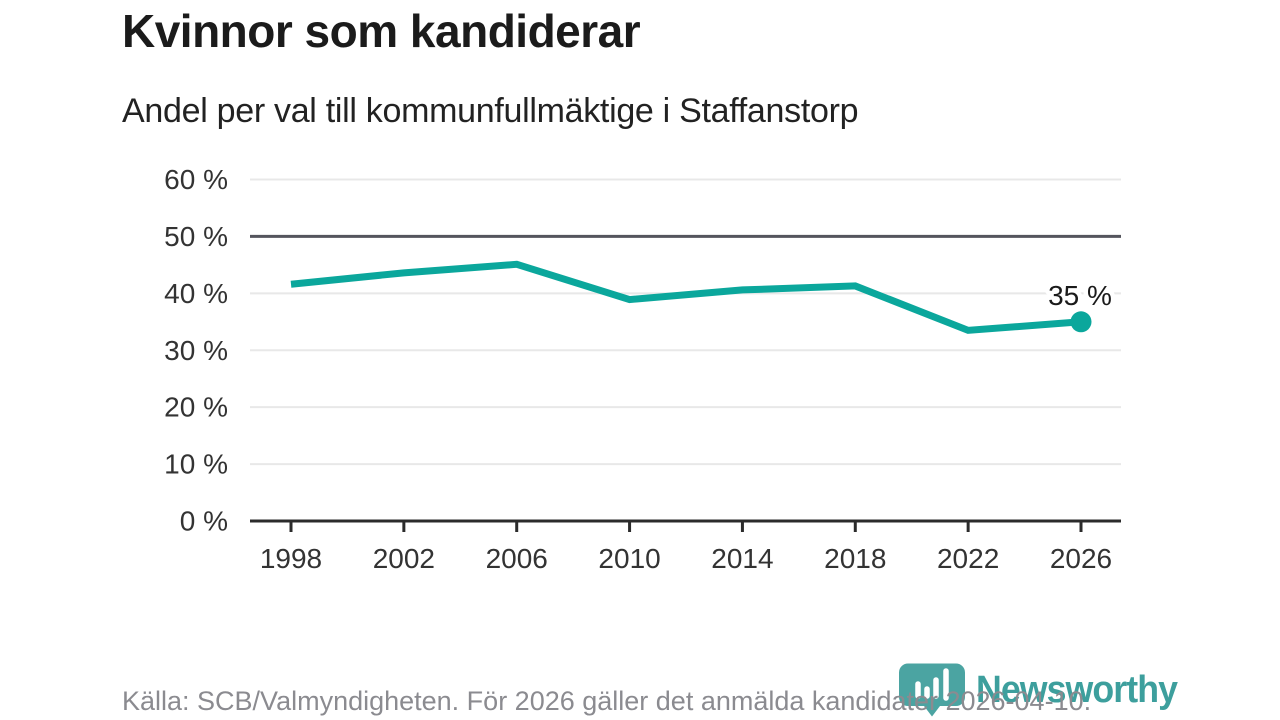 The height and width of the screenshot is (720, 1280). I want to click on y-tick-label: 0 %, so click(204, 521).